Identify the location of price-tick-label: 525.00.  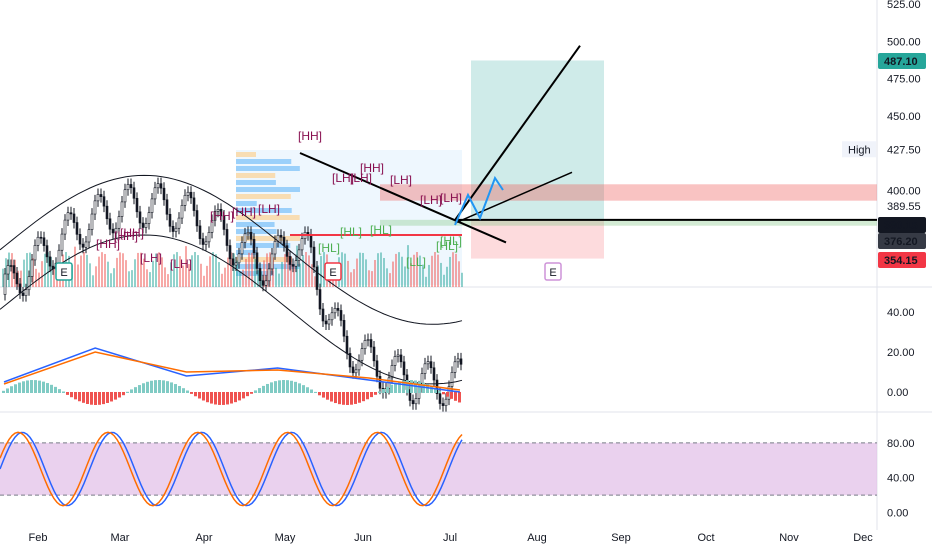
(904, 5).